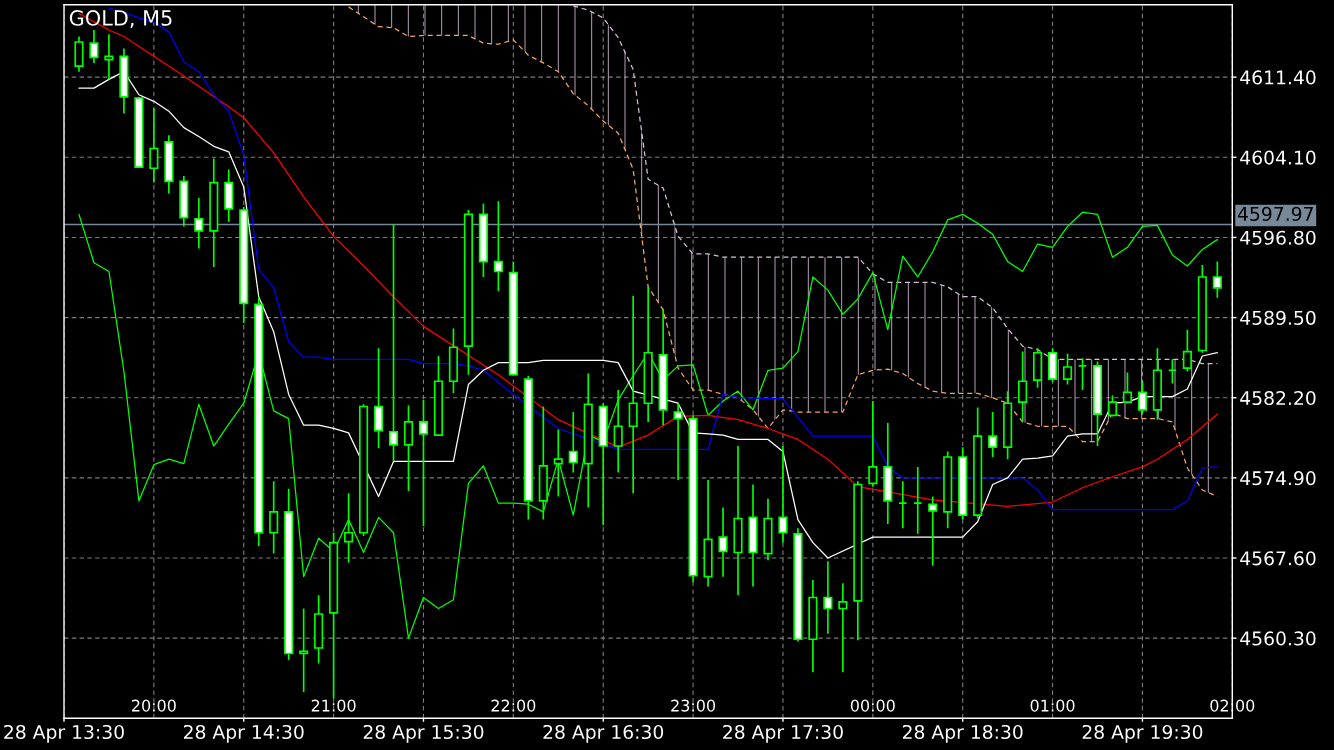  Describe the element at coordinates (1275, 213) in the screenshot. I see `ref-line-label: 4597.97` at that location.